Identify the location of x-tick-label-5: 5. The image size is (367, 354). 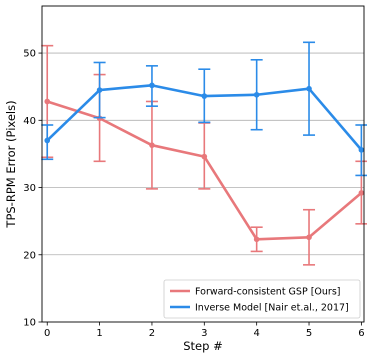
(309, 333).